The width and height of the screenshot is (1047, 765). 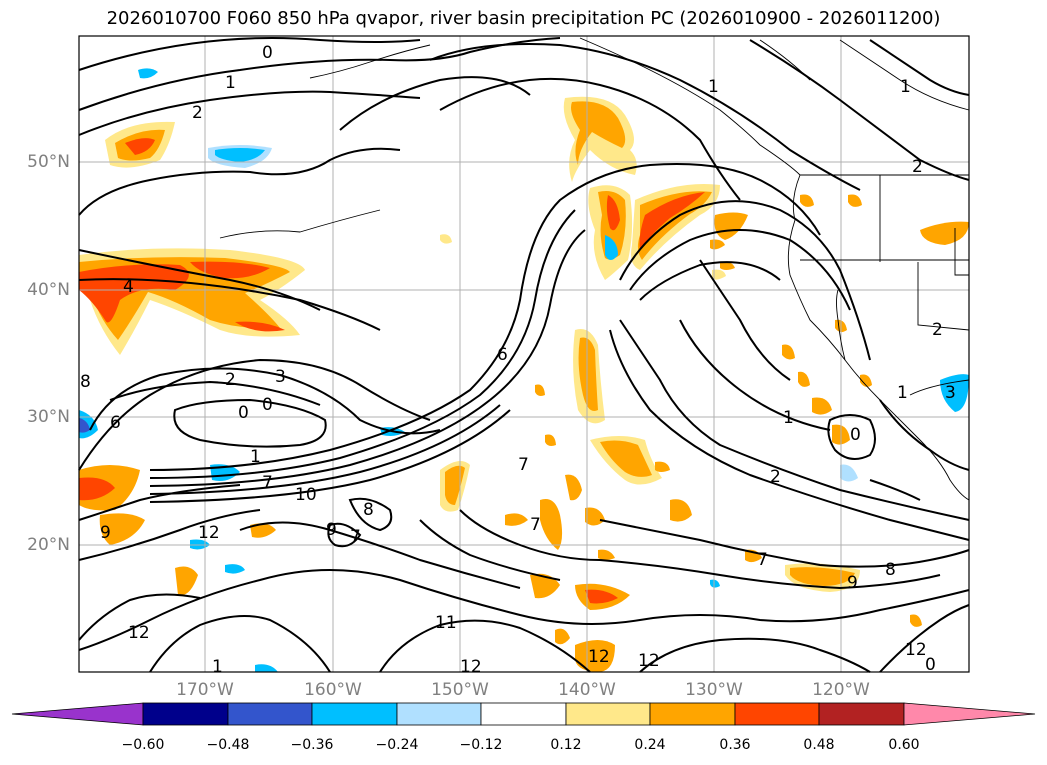 What do you see at coordinates (205, 690) in the screenshot?
I see `lon-label: 170°W` at bounding box center [205, 690].